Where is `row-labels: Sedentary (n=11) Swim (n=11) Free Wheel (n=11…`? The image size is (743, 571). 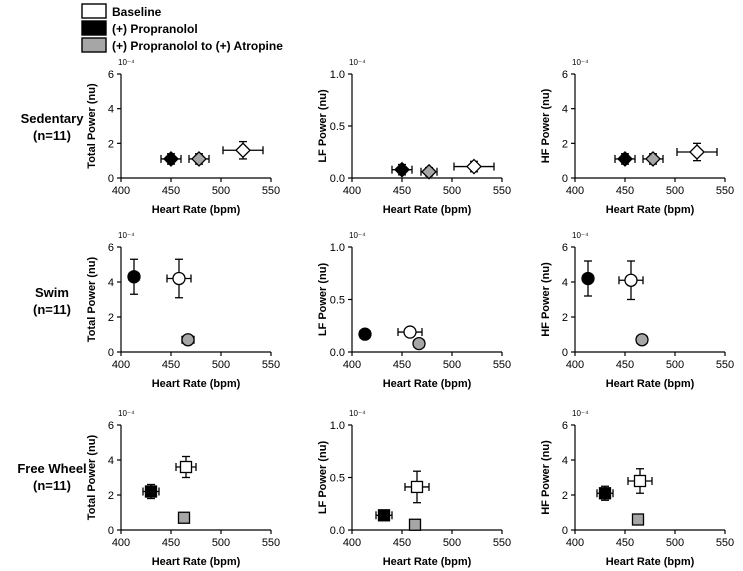 row-labels: Sedentary (n=11) Swim (n=11) Free Wheel (n=11… is located at coordinates (51, 302).